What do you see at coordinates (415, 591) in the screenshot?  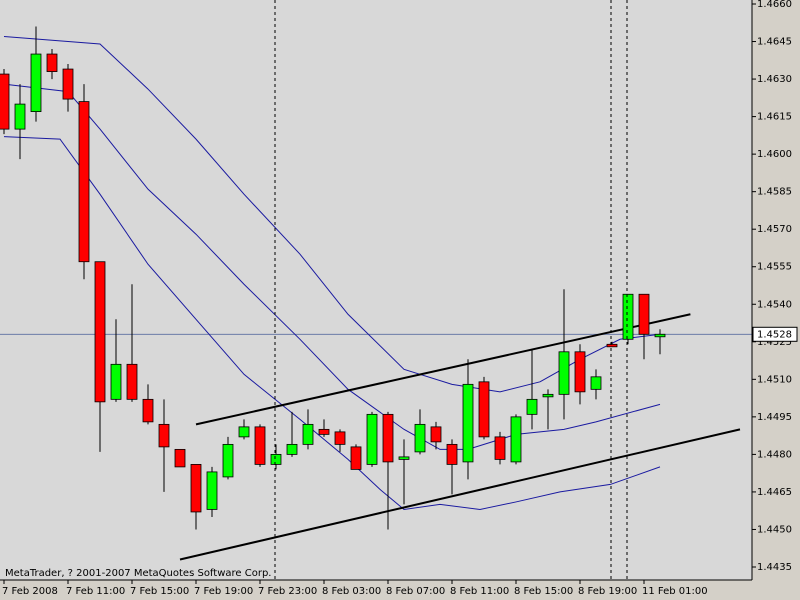 I see `x-tick-label: 8 Feb 07:00` at bounding box center [415, 591].